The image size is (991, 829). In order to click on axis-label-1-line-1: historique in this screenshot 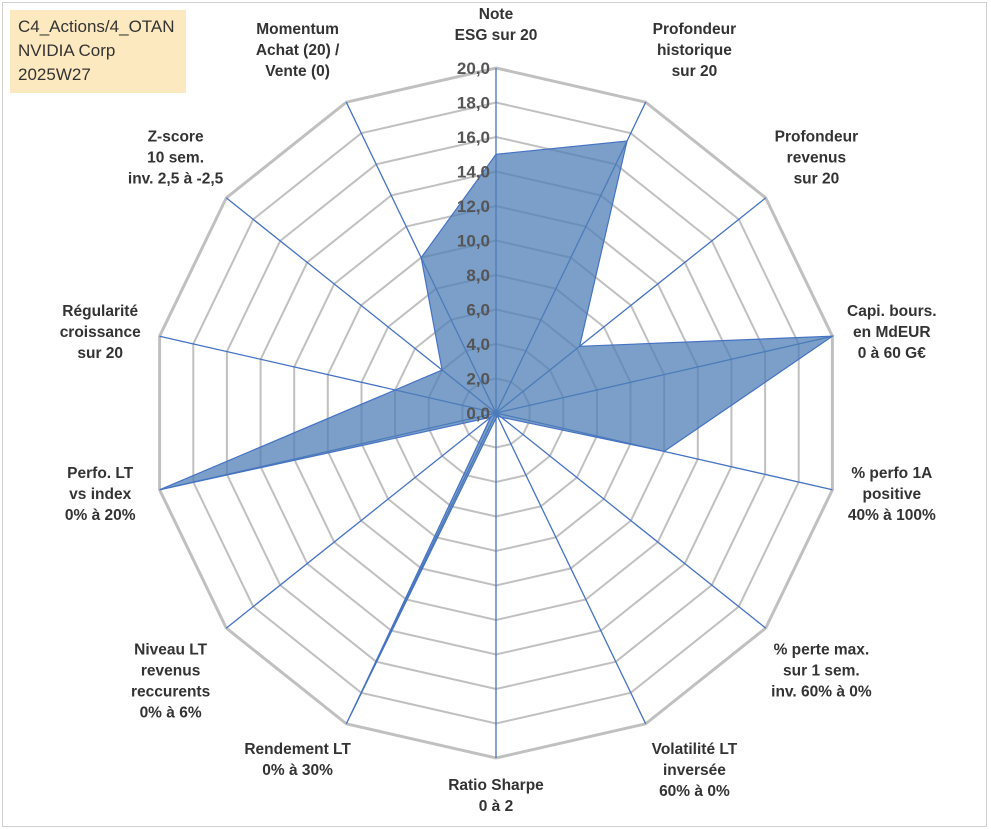, I will do `click(694, 50)`.